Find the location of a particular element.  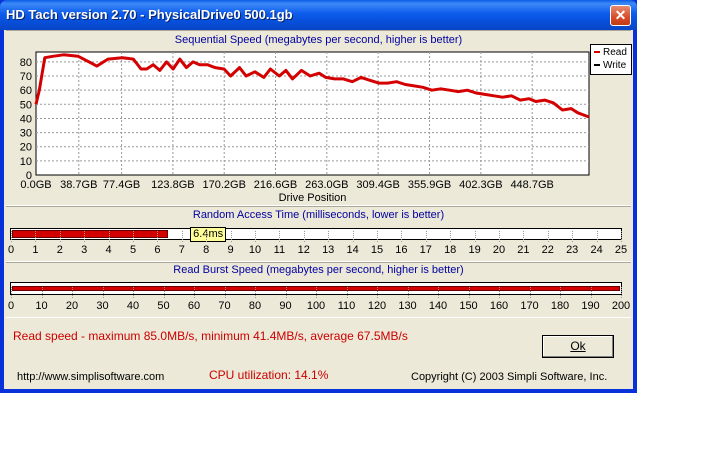

close-button: ✕ is located at coordinates (620, 15).